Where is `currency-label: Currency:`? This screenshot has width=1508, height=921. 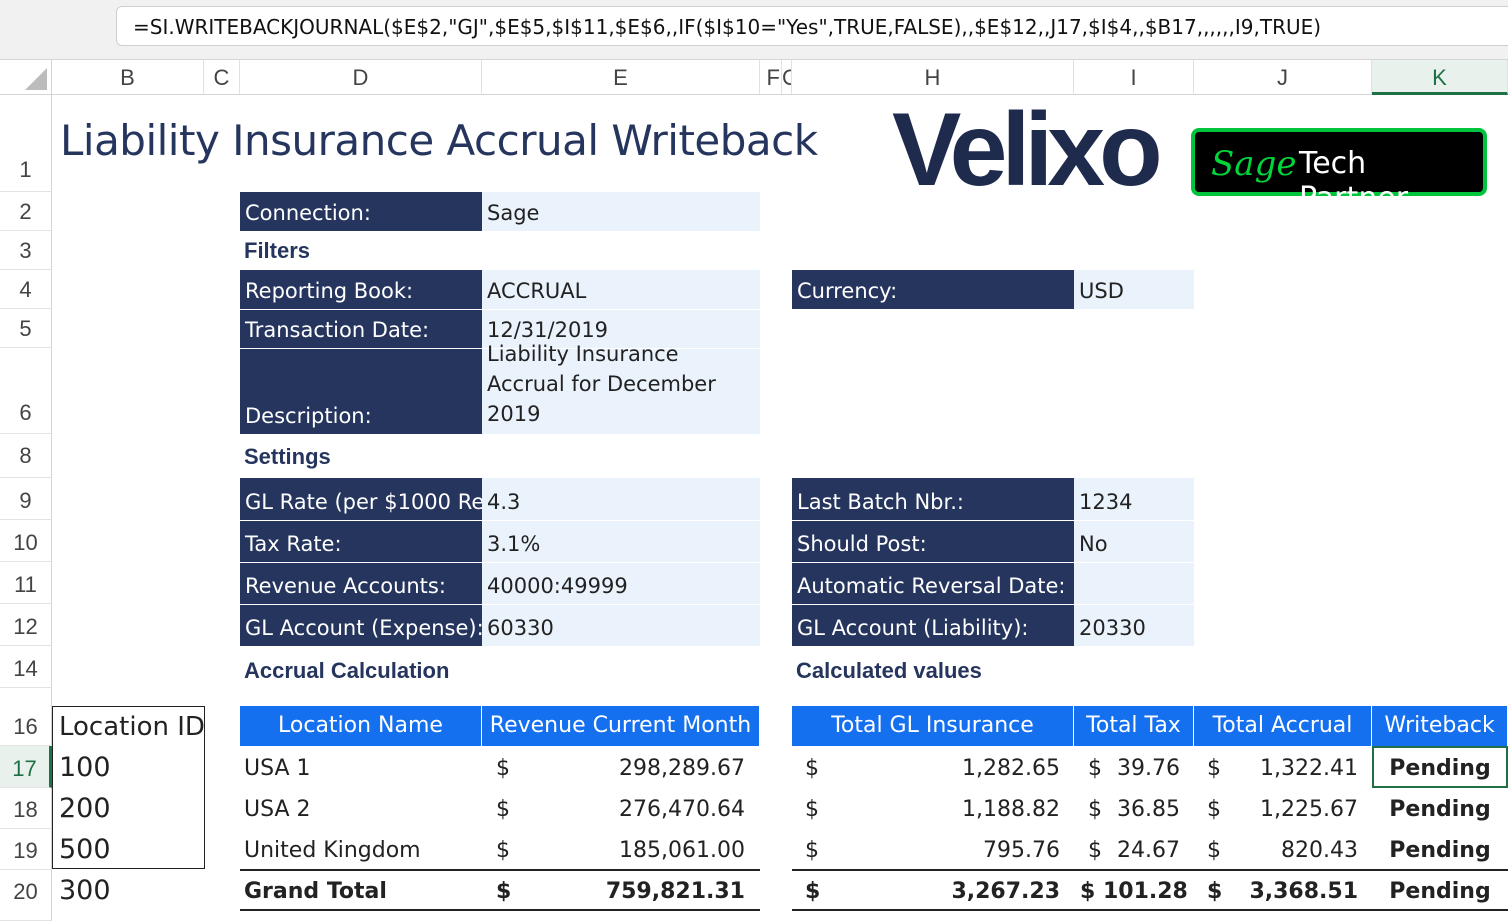 currency-label: Currency: is located at coordinates (933, 289).